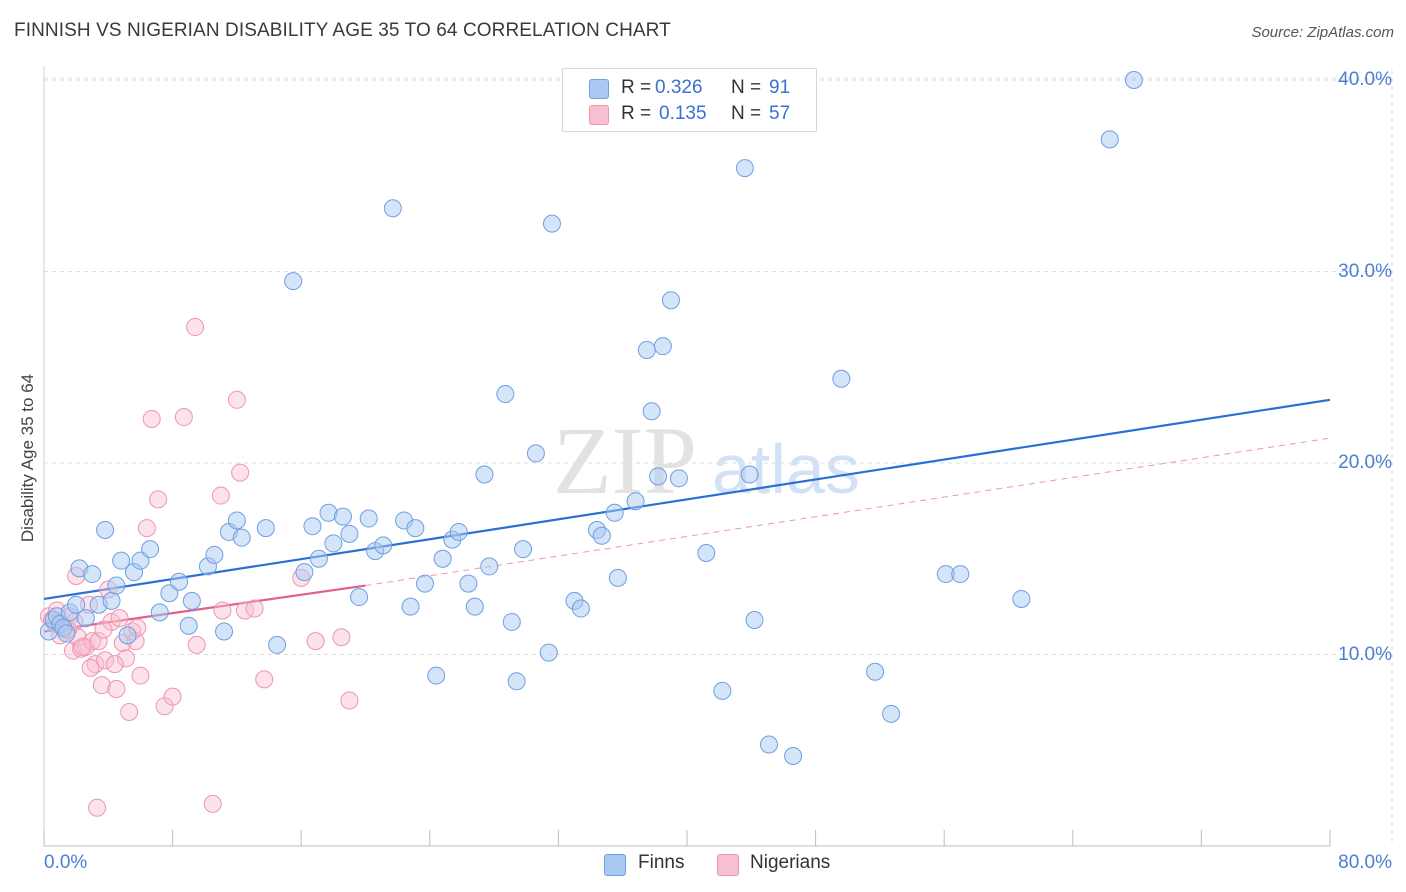 The width and height of the screenshot is (1406, 892). I want to click on nigerians-legend-label: Nigerians, so click(790, 862).